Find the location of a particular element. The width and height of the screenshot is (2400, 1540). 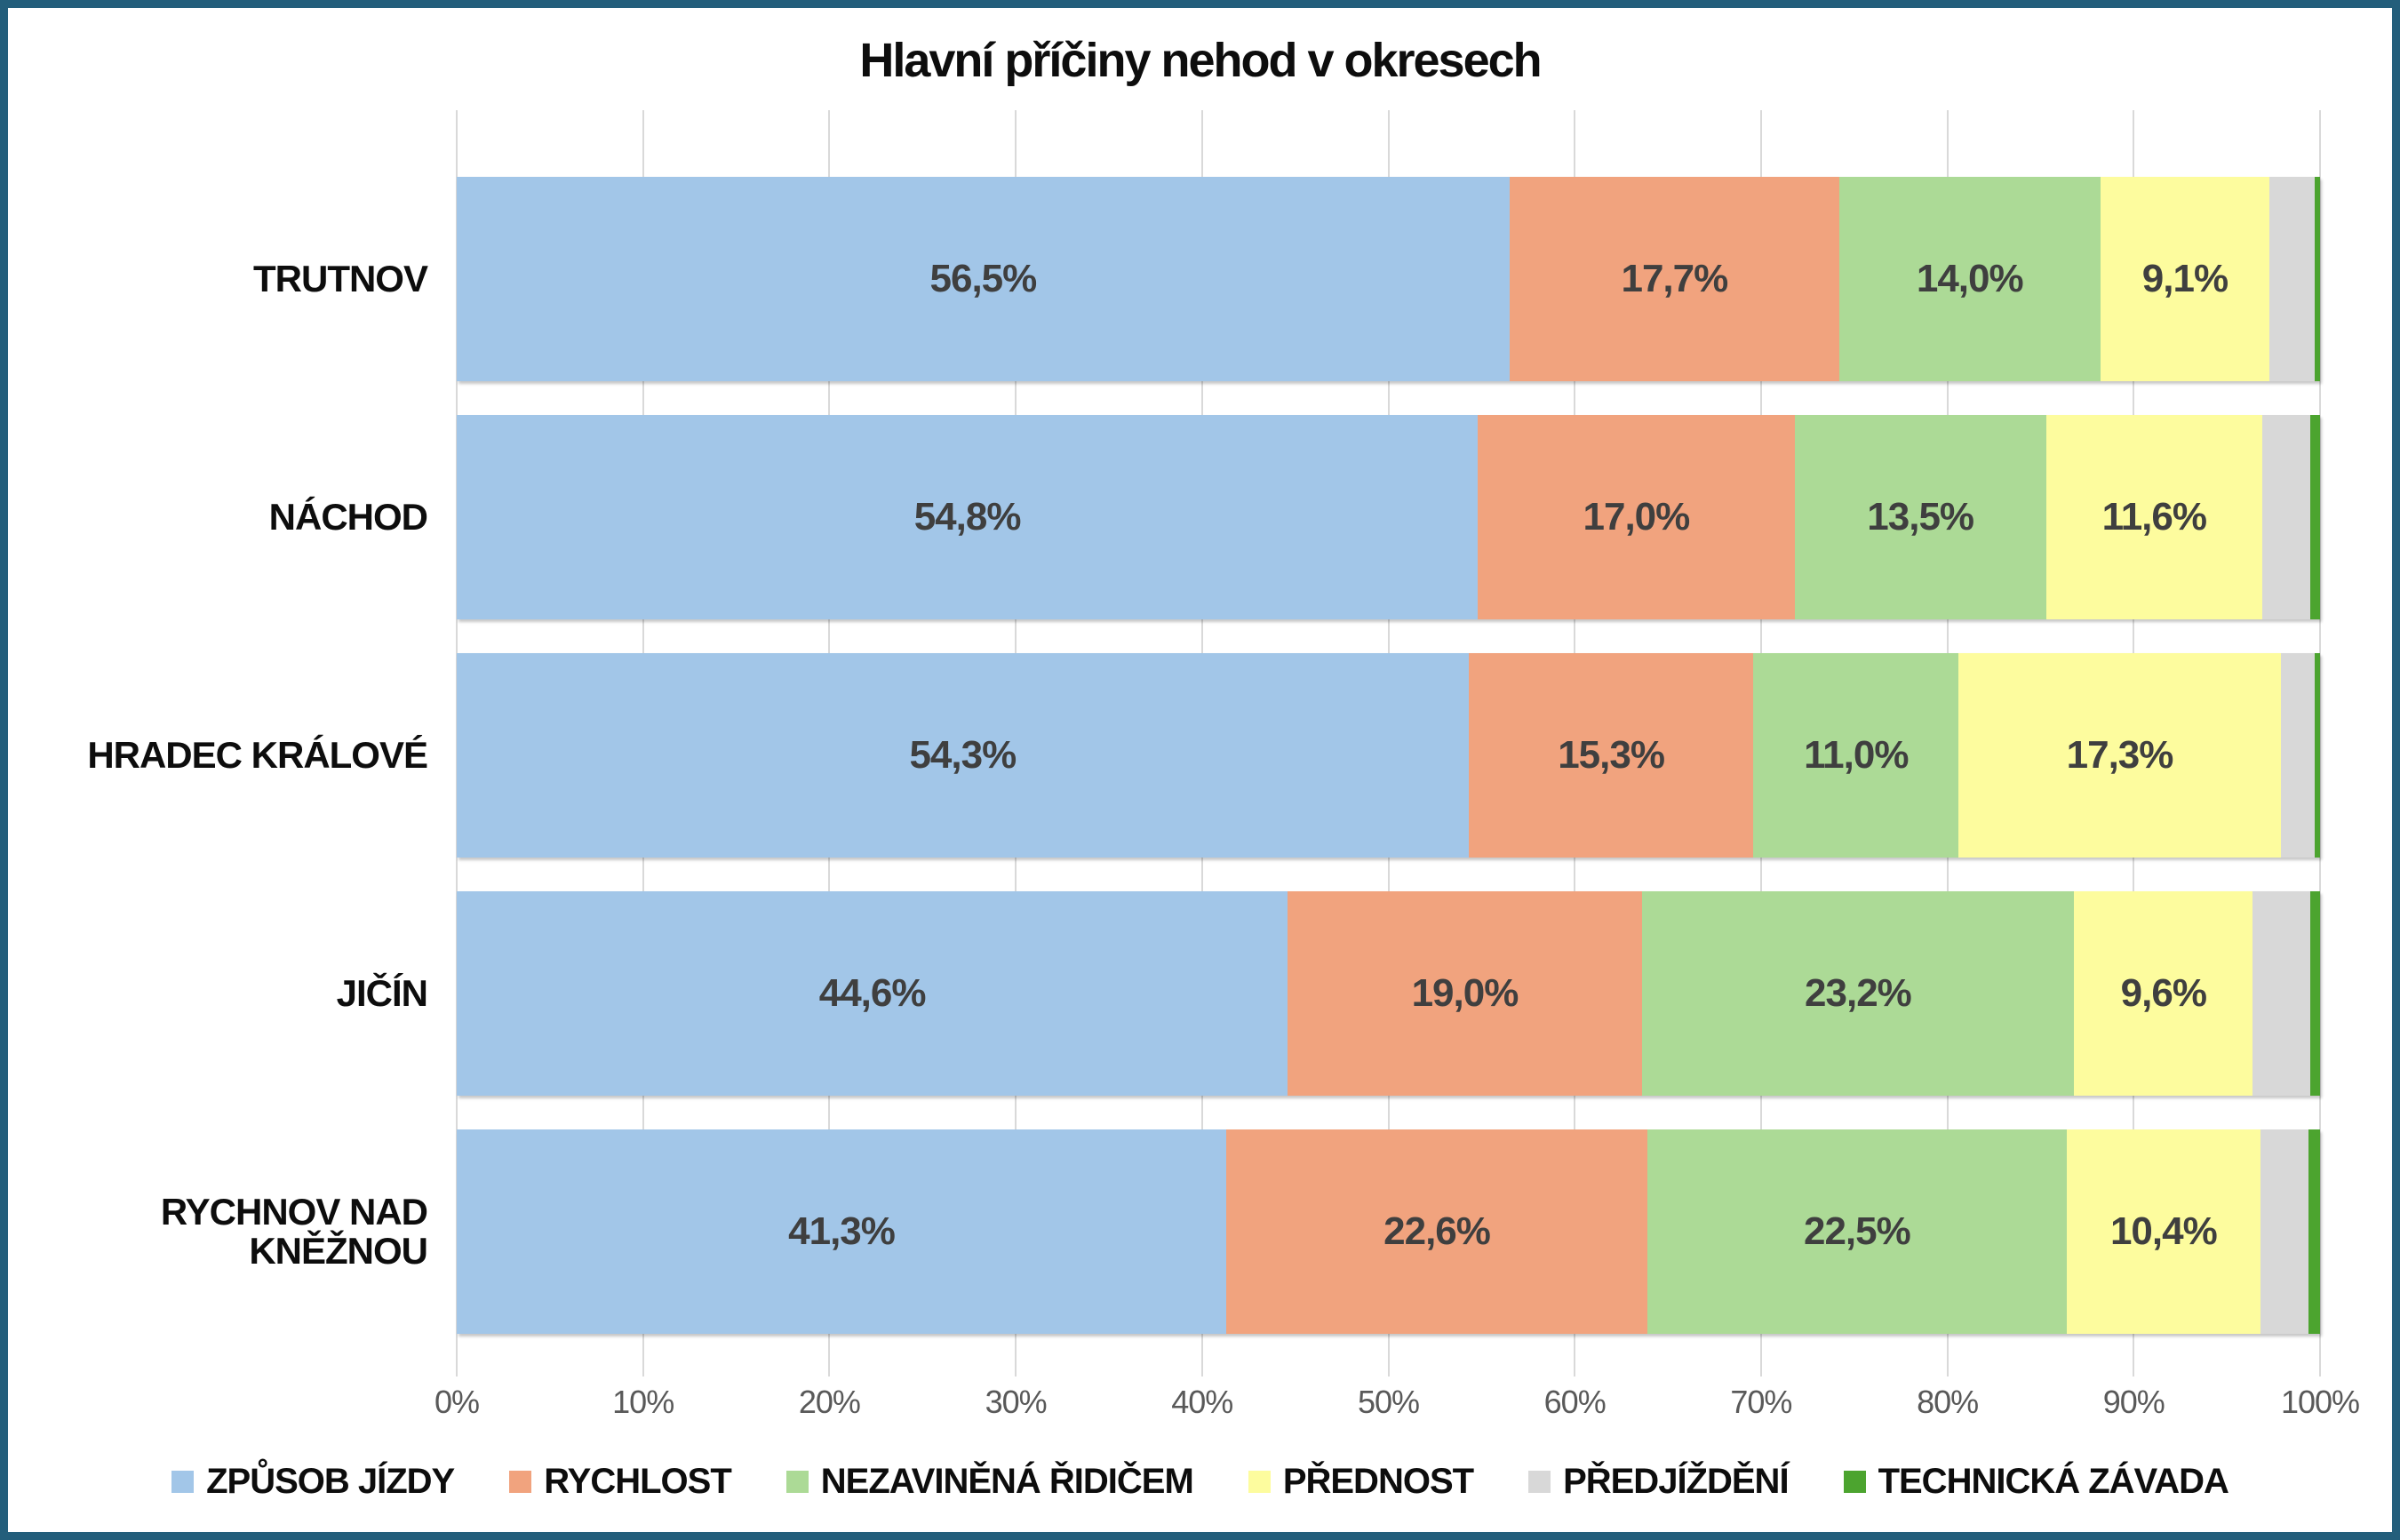

bar-segment: 9,6% is located at coordinates (2163, 994).